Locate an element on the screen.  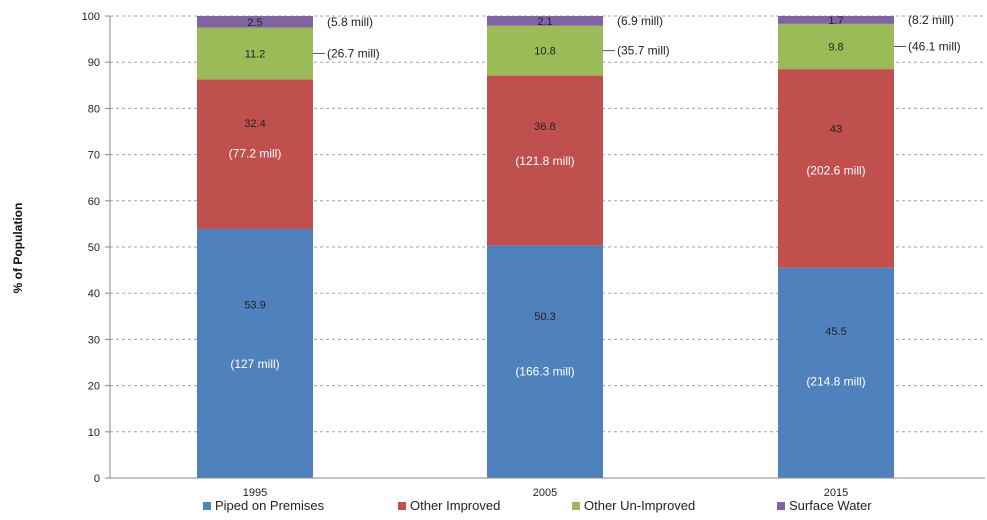
outside-count-label: (46.1 mill) is located at coordinates (934, 46).